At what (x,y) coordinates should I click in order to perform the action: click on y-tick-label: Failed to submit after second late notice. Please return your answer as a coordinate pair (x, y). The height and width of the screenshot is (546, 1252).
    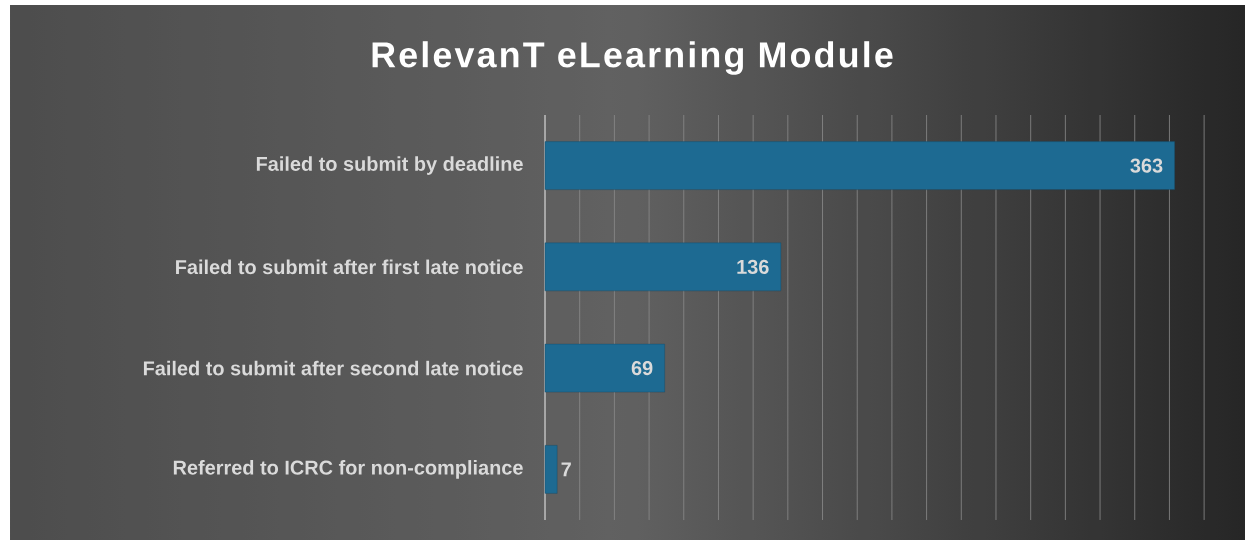
    Looking at the image, I should click on (333, 368).